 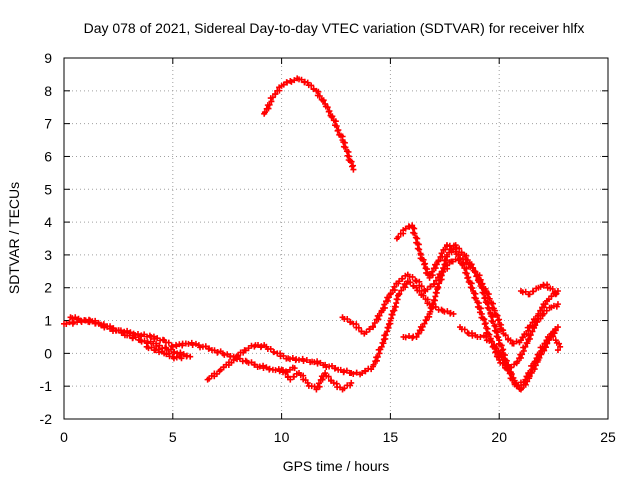 What do you see at coordinates (309, 124) in the screenshot?
I see `series-sat-e` at bounding box center [309, 124].